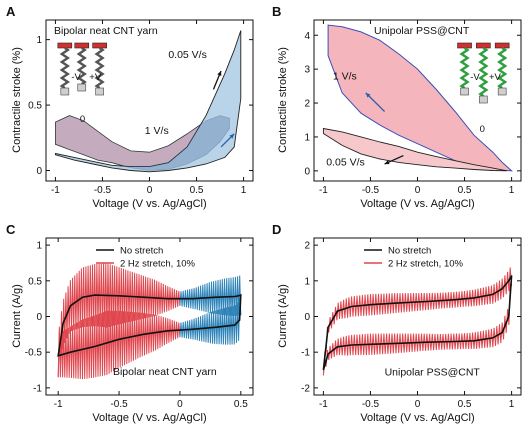  I want to click on y-tick-label: -0.5, so click(34, 353).